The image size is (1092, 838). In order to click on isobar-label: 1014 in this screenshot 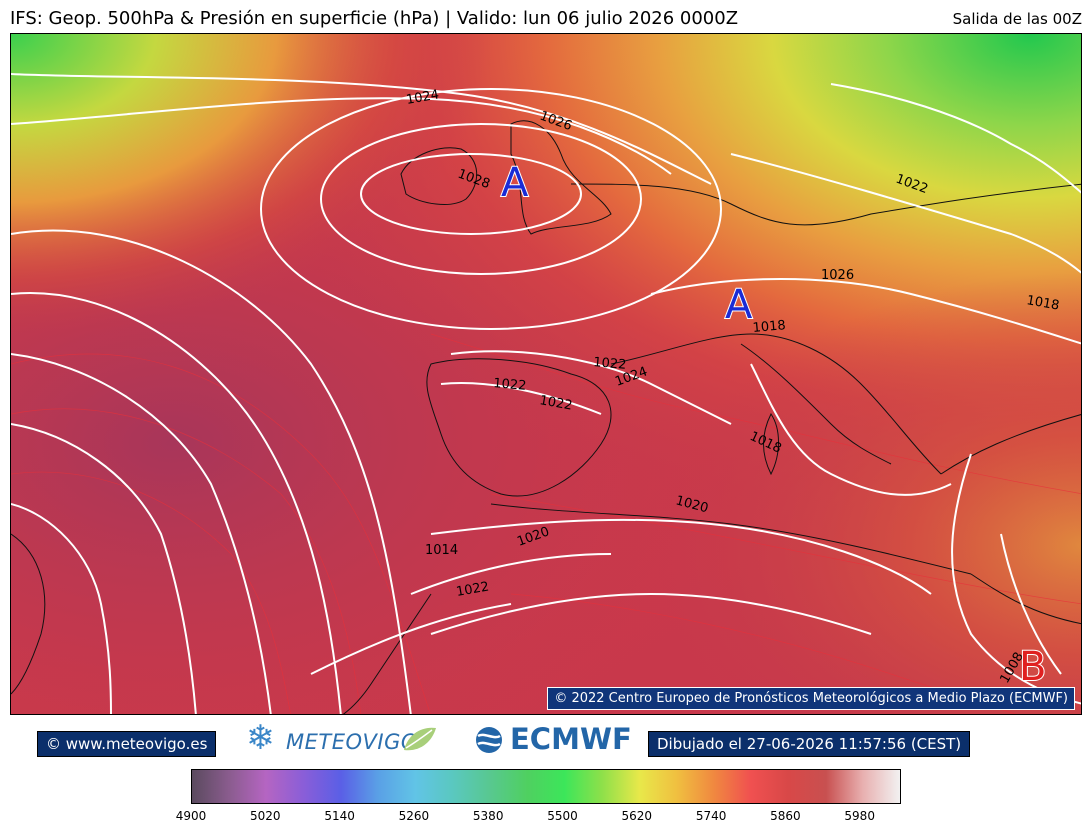, I will do `click(441, 550)`.